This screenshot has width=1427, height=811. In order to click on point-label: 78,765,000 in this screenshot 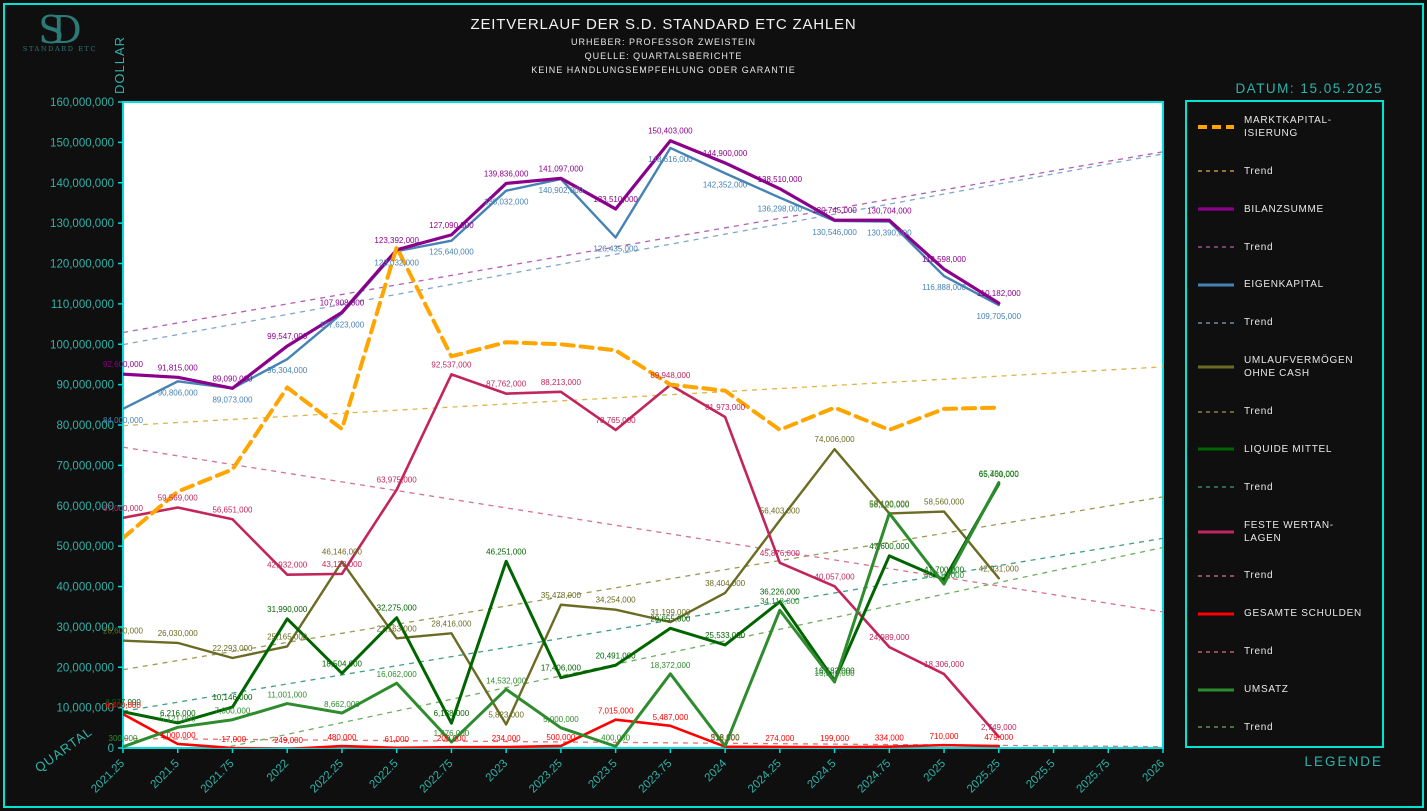, I will do `click(616, 420)`.